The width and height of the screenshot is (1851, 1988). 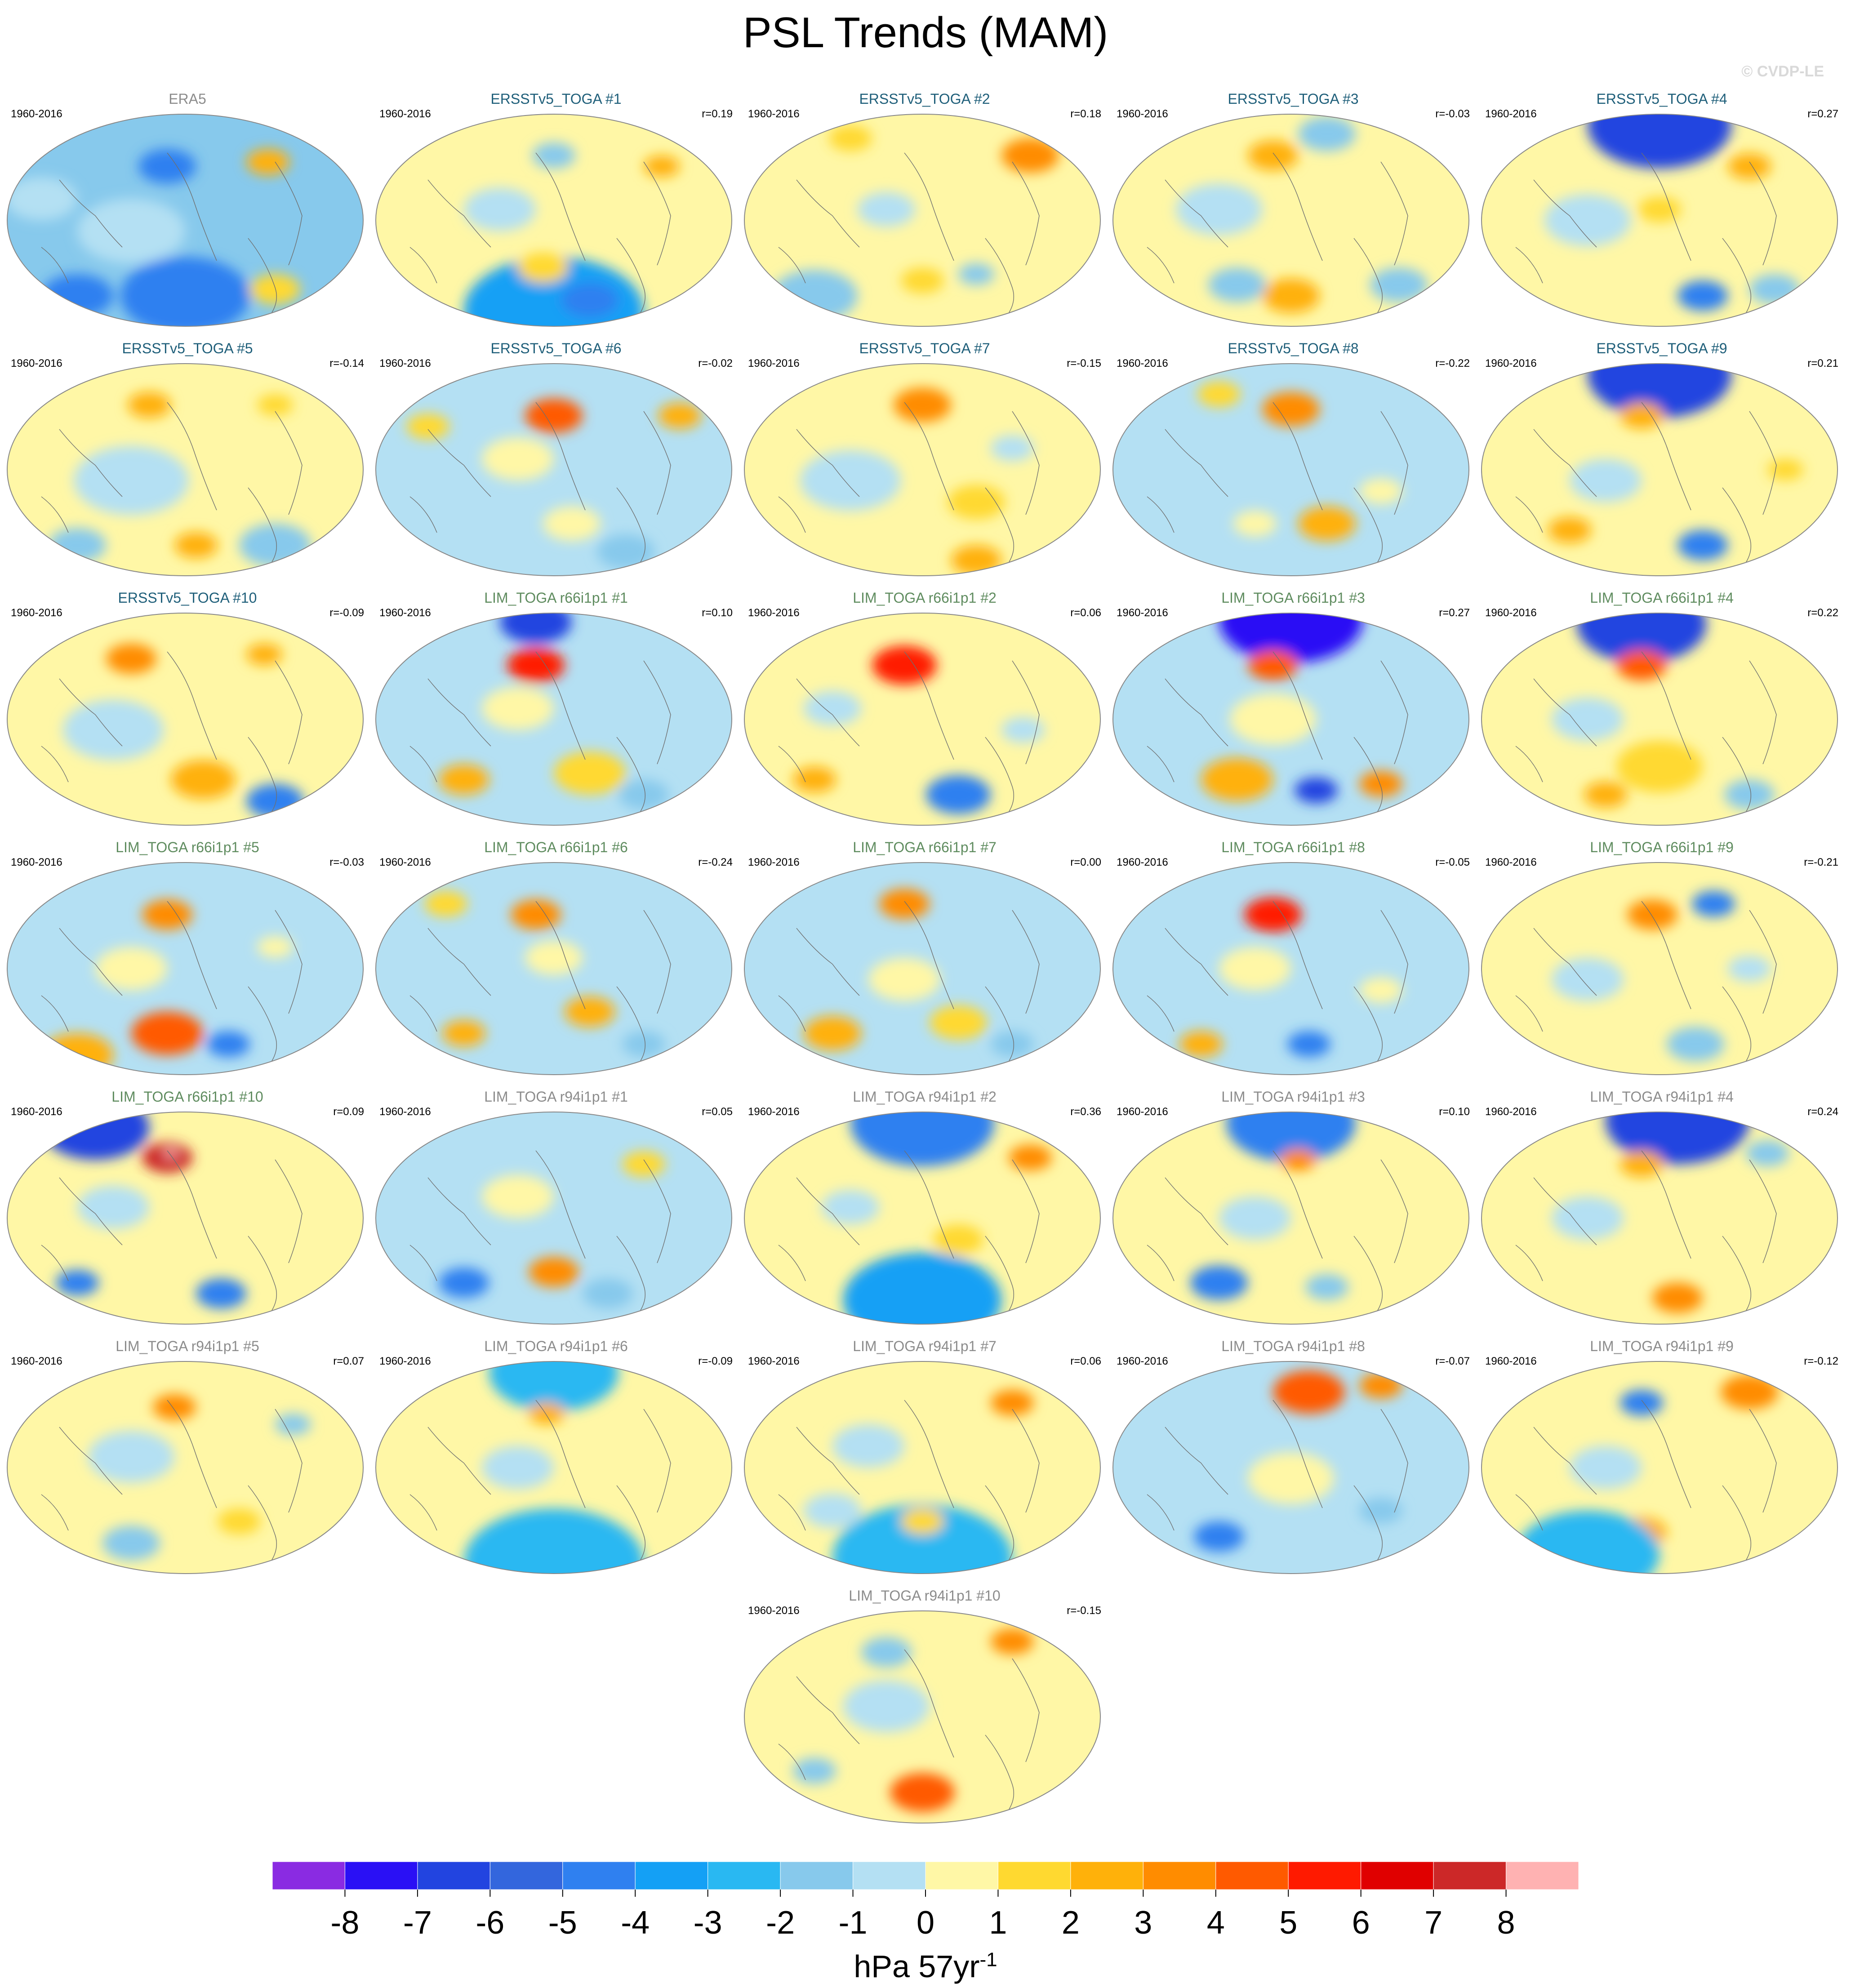 What do you see at coordinates (717, 114) in the screenshot?
I see `panel-correlation: r=0.19` at bounding box center [717, 114].